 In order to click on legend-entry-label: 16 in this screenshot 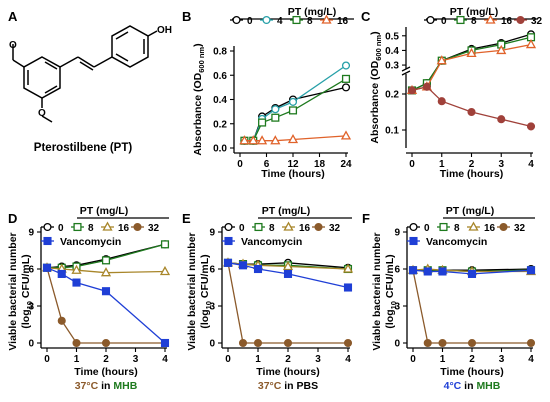, I will do `click(124, 228)`.